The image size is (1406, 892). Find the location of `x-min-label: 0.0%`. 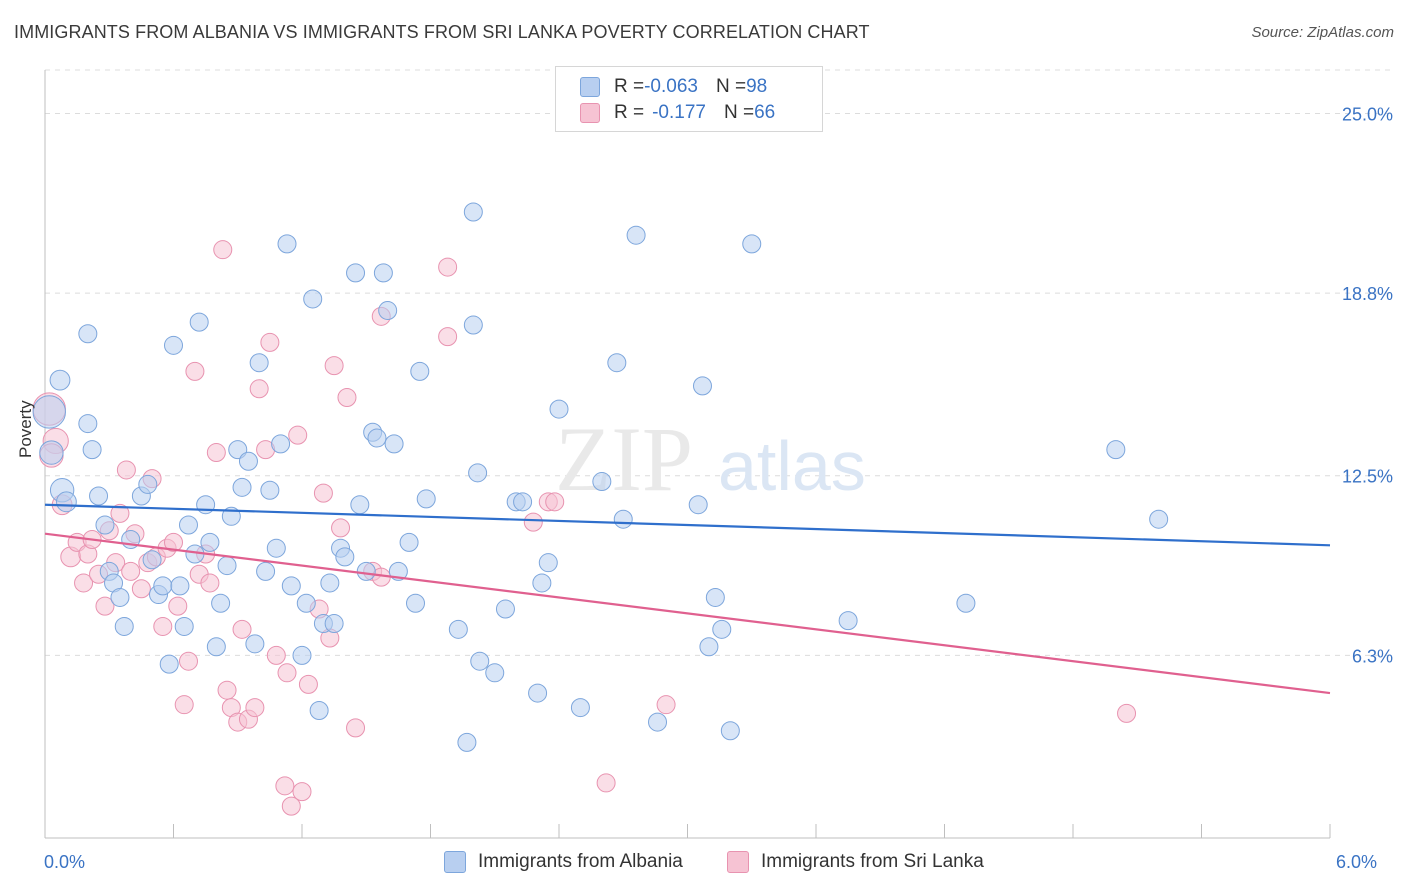

x-min-label: 0.0% is located at coordinates (65, 862).